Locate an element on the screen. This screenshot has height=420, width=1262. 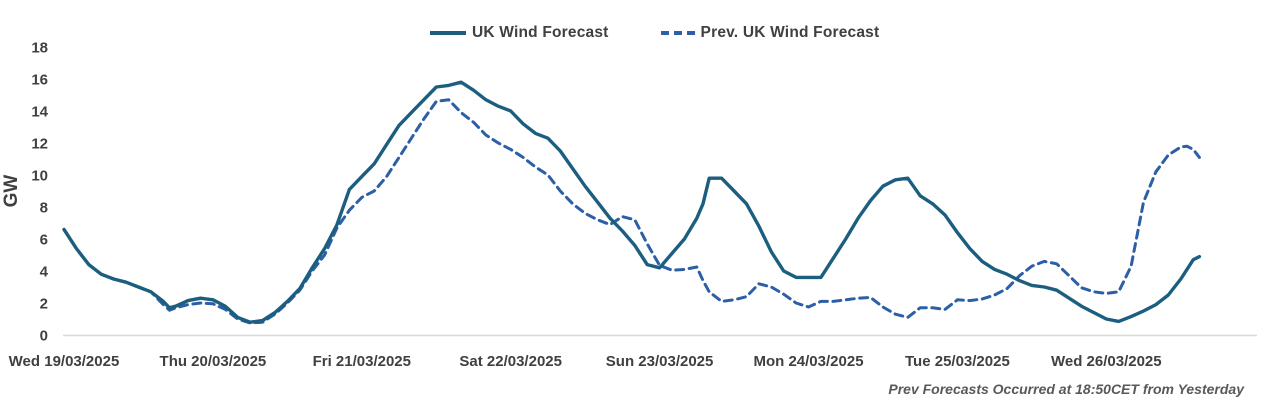
x-tick-label: Fri 21/03/2025 is located at coordinates (362, 361).